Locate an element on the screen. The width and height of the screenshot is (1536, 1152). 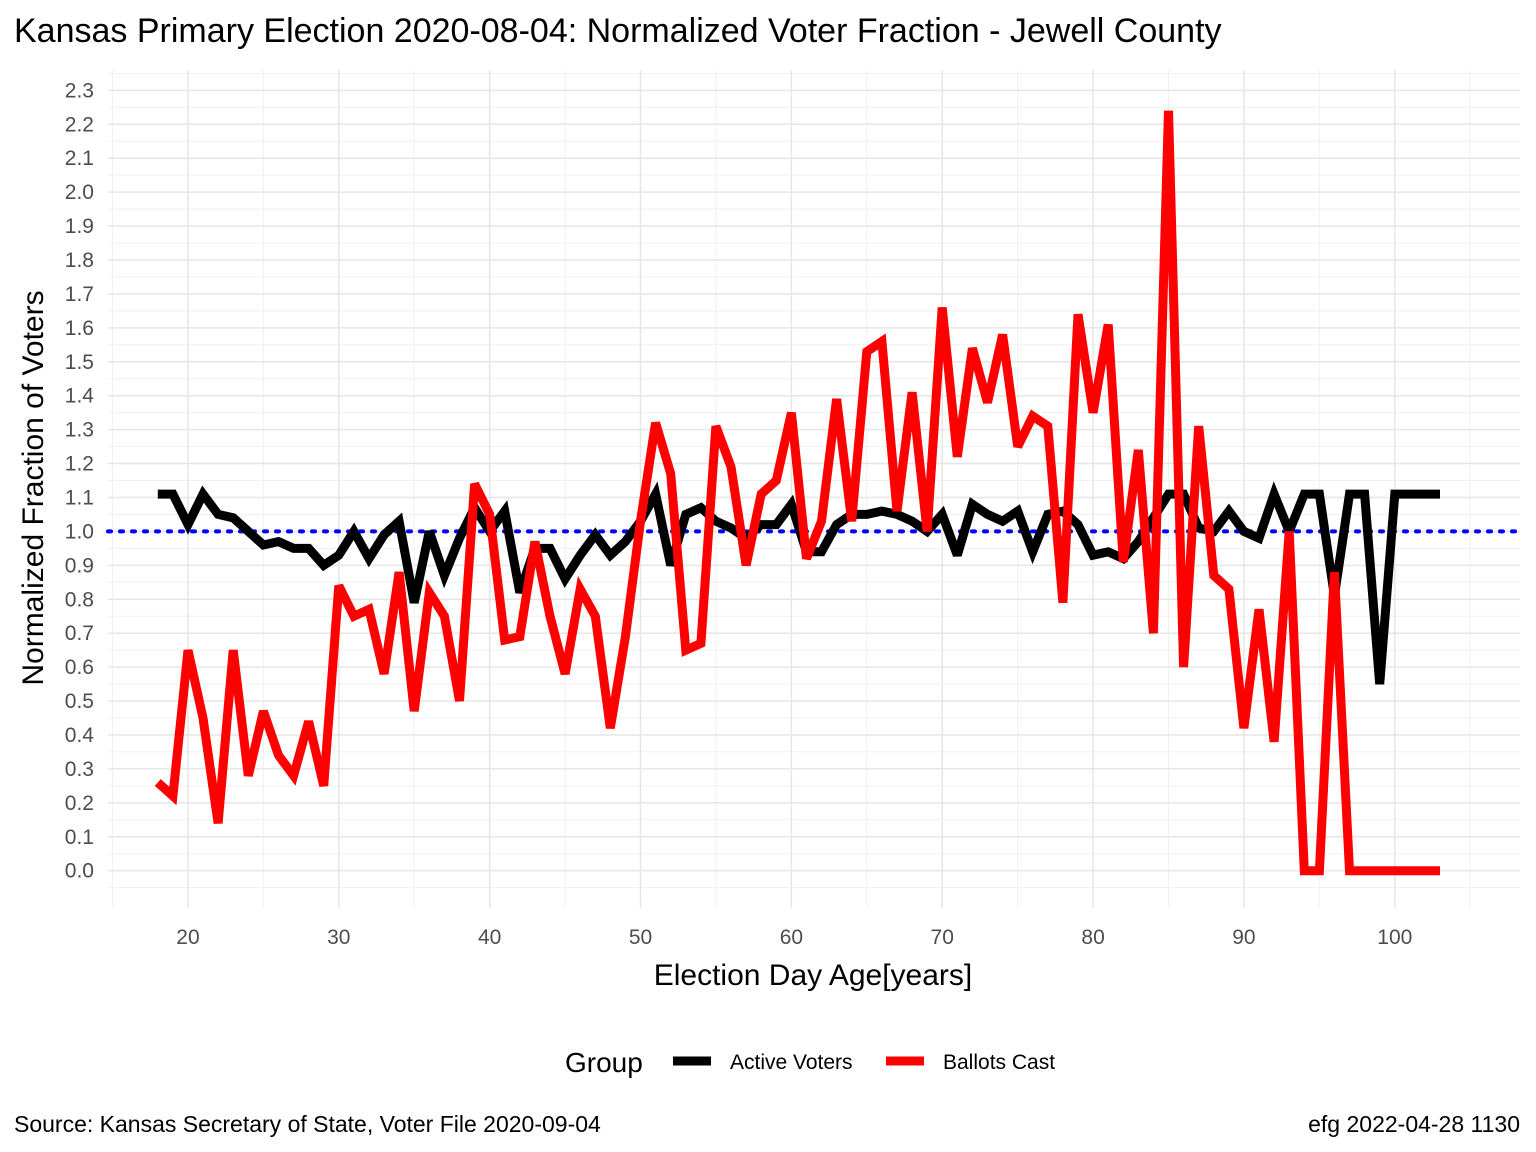
x-tick-label: 80 is located at coordinates (1092, 937).